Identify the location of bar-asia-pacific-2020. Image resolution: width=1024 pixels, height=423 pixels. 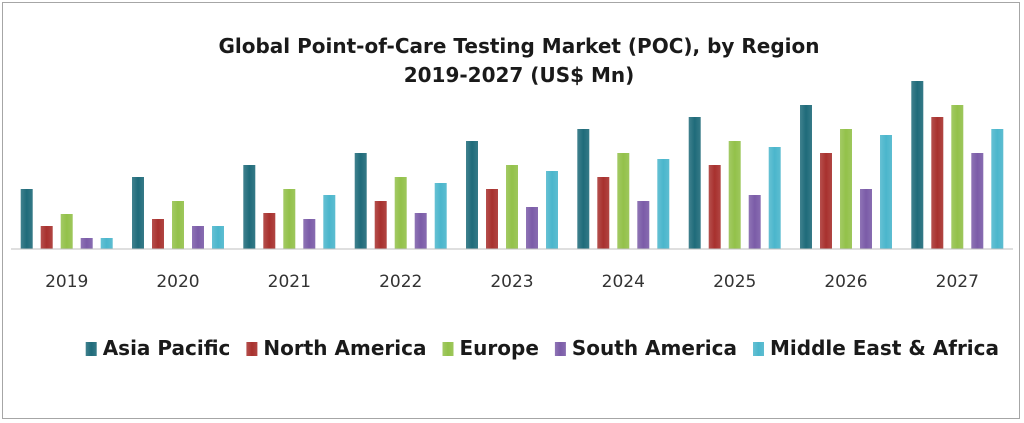
(138, 213).